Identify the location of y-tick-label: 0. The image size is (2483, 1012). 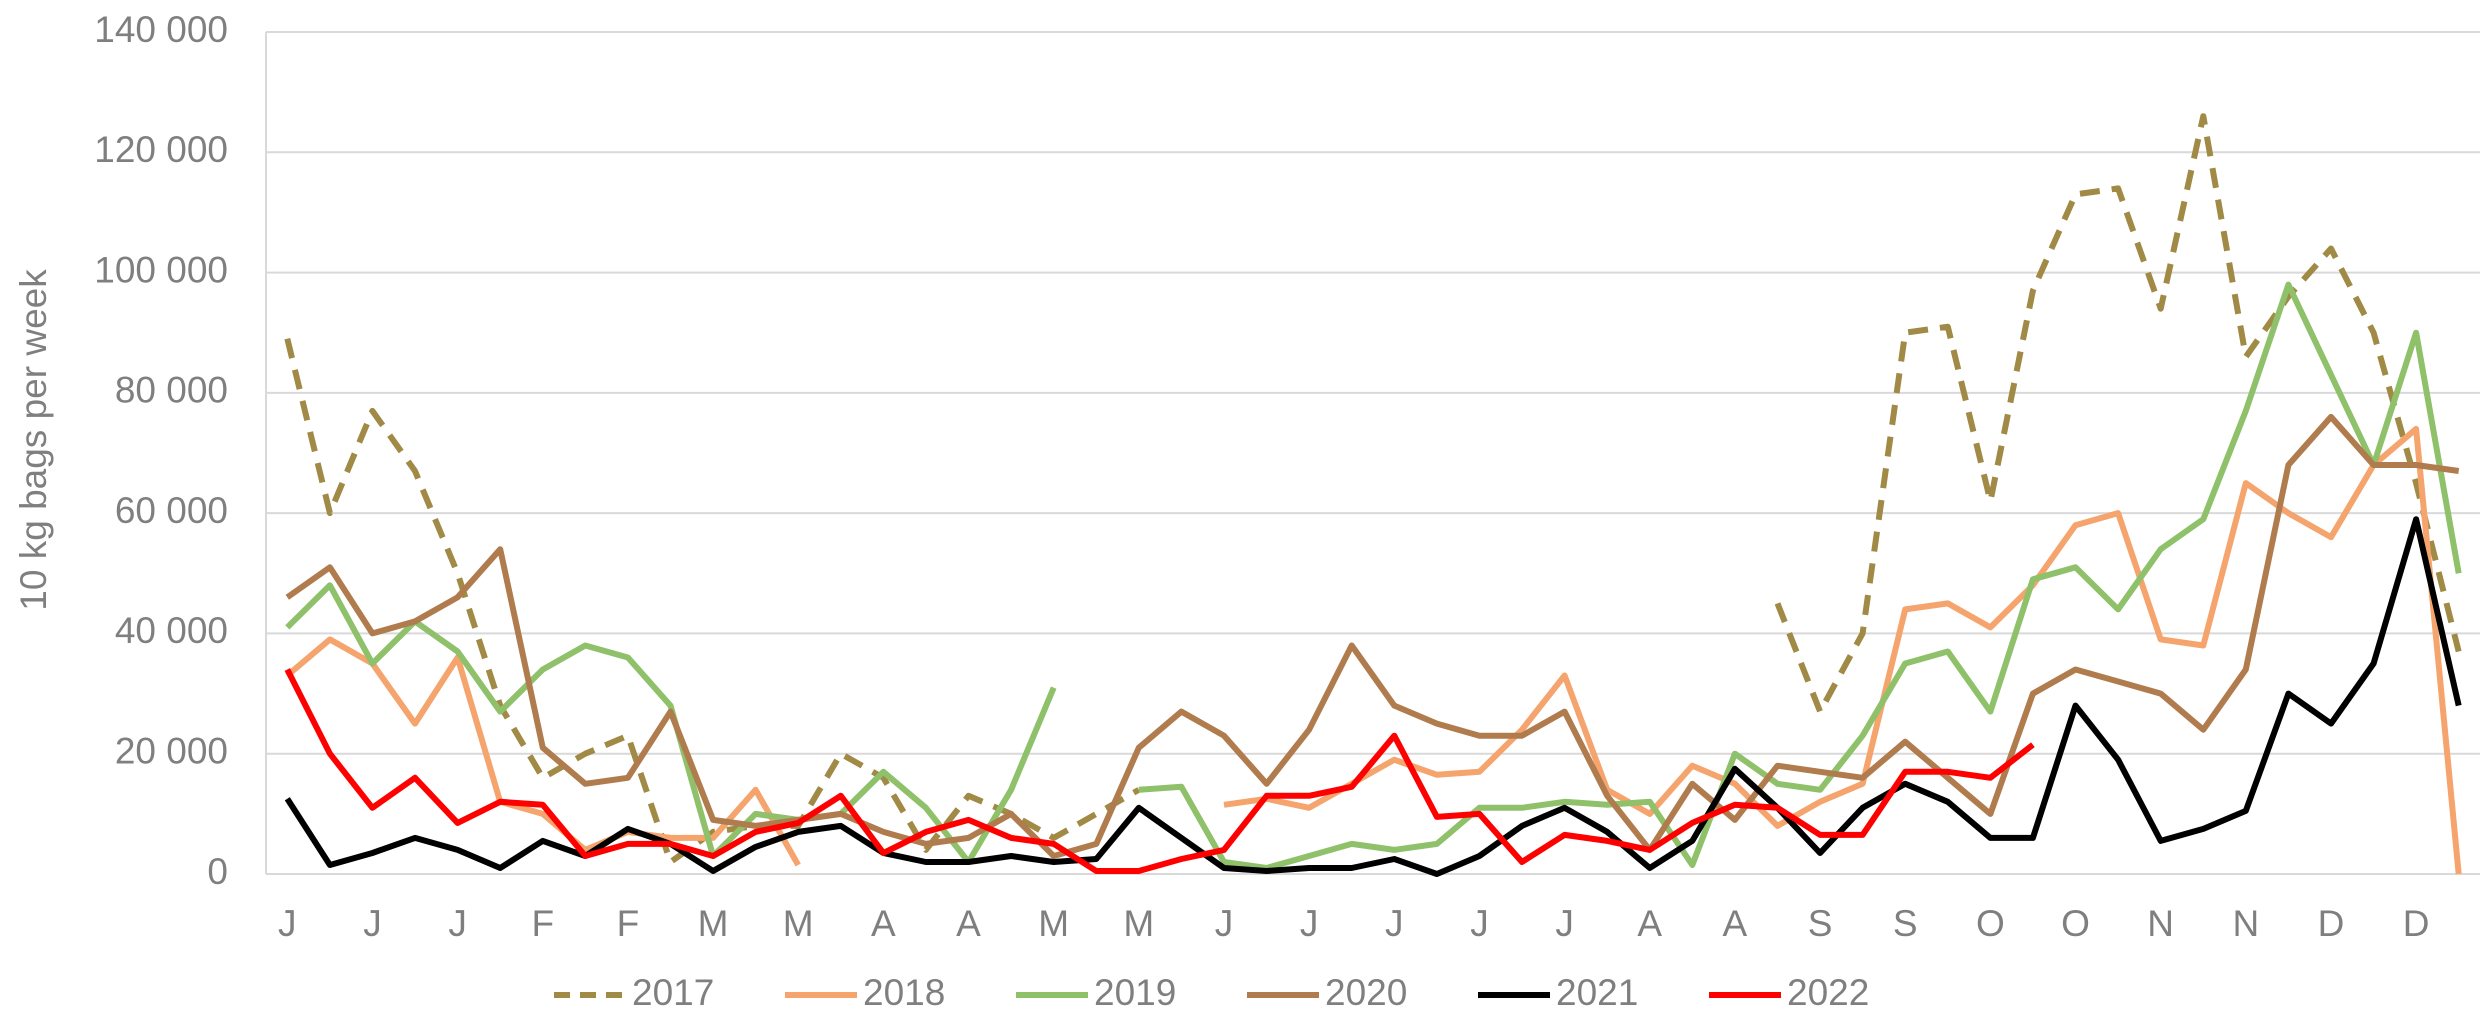
(217, 871).